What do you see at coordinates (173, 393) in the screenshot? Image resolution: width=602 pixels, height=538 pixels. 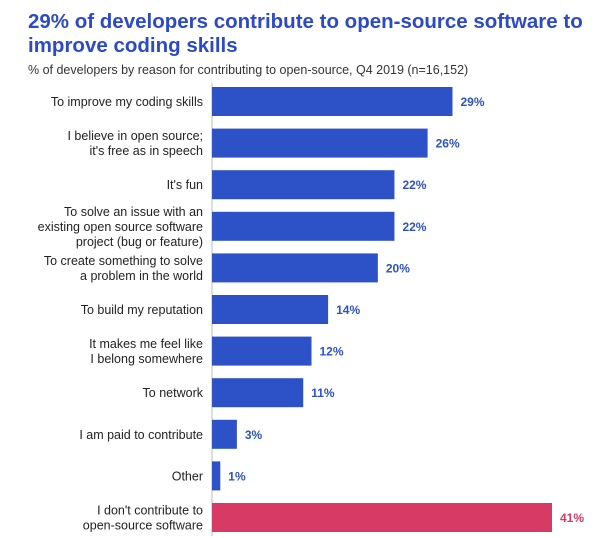 I see `category-label-7: To network` at bounding box center [173, 393].